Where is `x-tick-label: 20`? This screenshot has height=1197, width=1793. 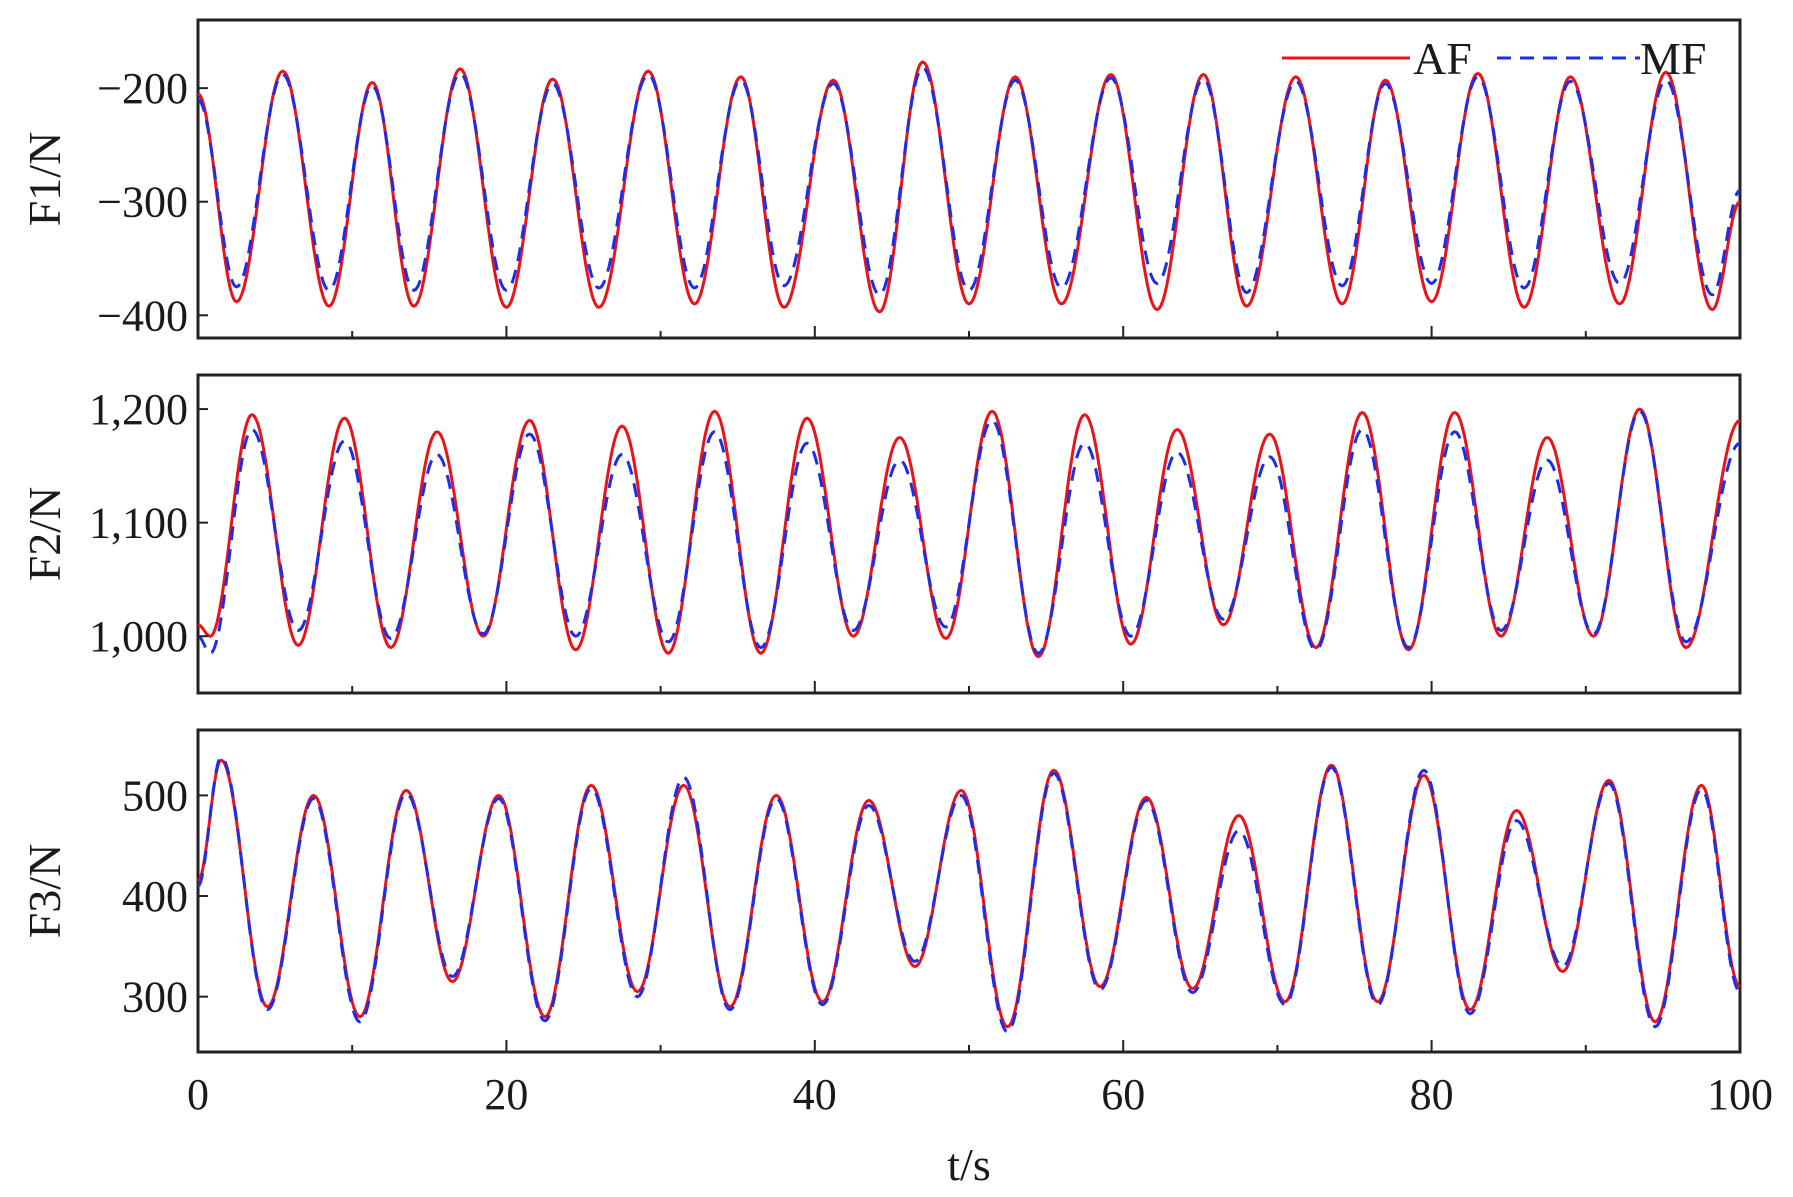
x-tick-label: 20 is located at coordinates (506, 1094).